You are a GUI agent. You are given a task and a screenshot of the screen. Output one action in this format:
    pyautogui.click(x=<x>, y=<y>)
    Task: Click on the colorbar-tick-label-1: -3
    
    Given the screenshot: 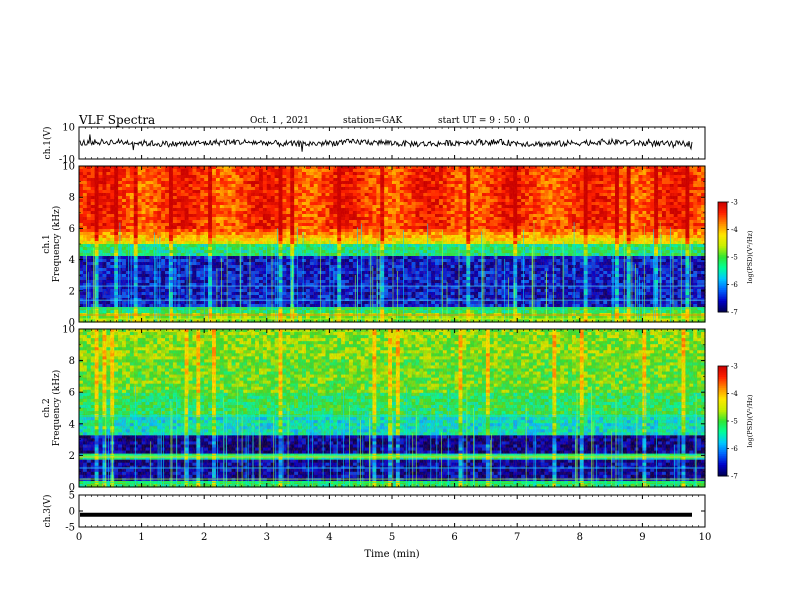 What is the action you would take?
    pyautogui.click(x=734, y=203)
    